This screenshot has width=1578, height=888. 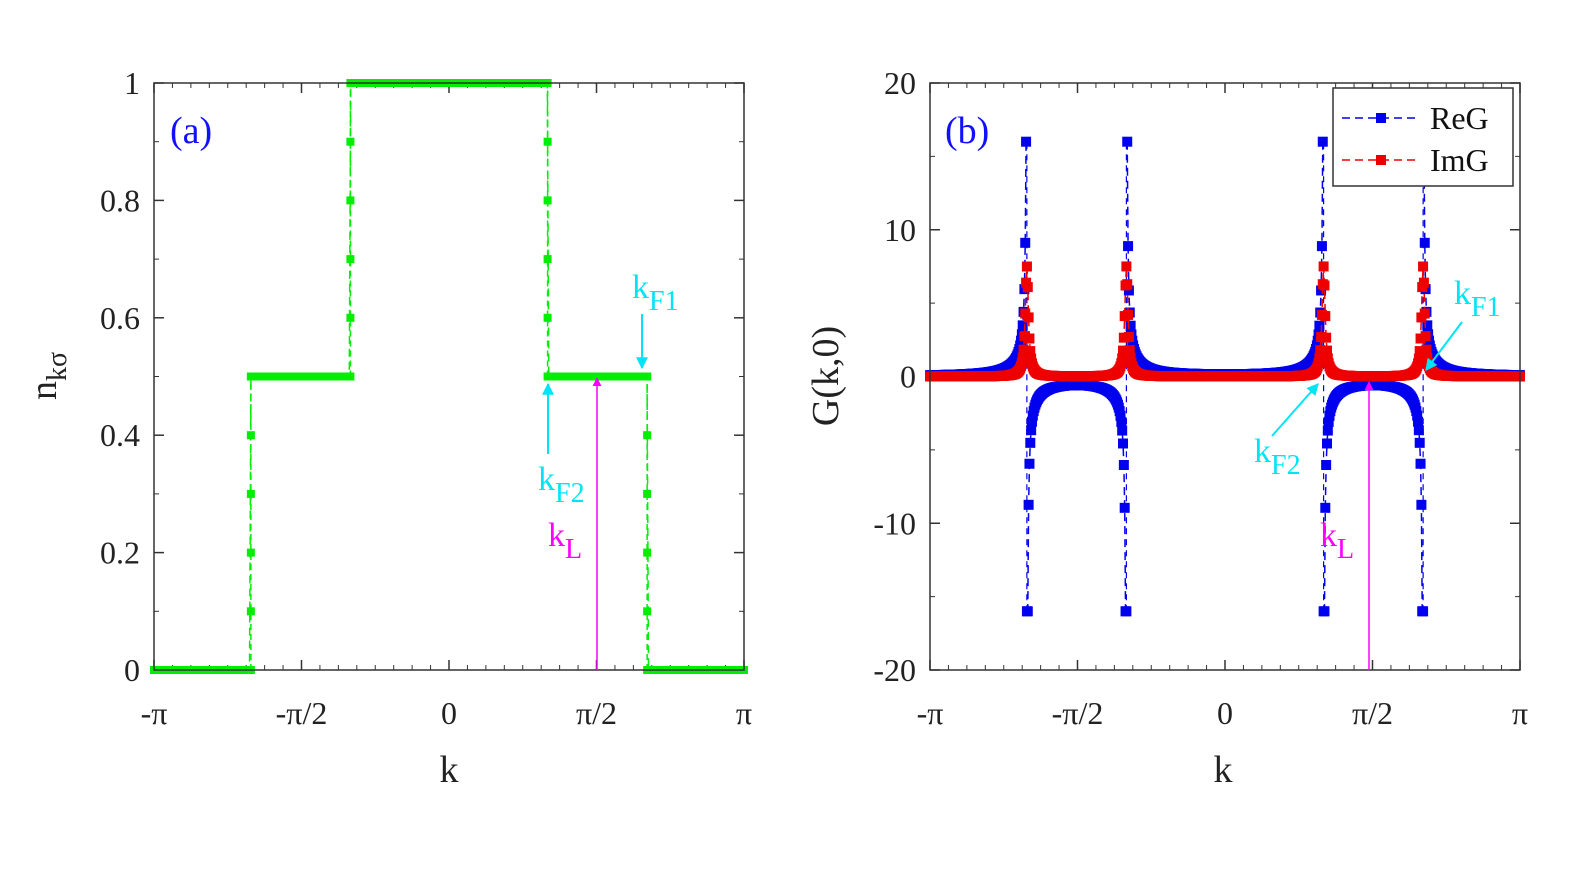 What do you see at coordinates (1078, 713) in the screenshot?
I see `b-x-tick-label: -π/2` at bounding box center [1078, 713].